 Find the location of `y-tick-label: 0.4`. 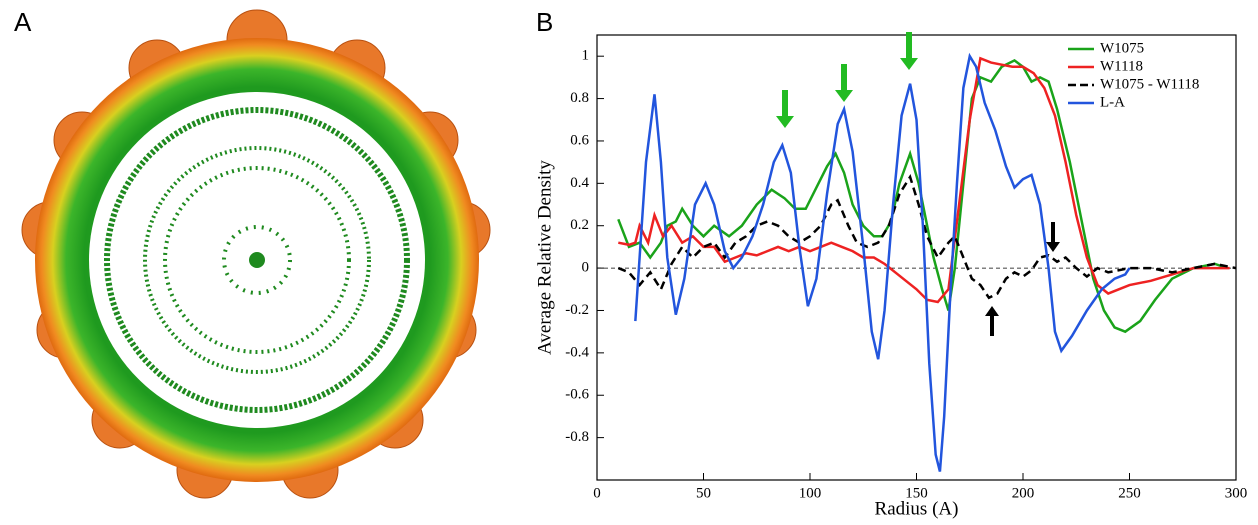

y-tick-label: 0.4 is located at coordinates (579, 183).